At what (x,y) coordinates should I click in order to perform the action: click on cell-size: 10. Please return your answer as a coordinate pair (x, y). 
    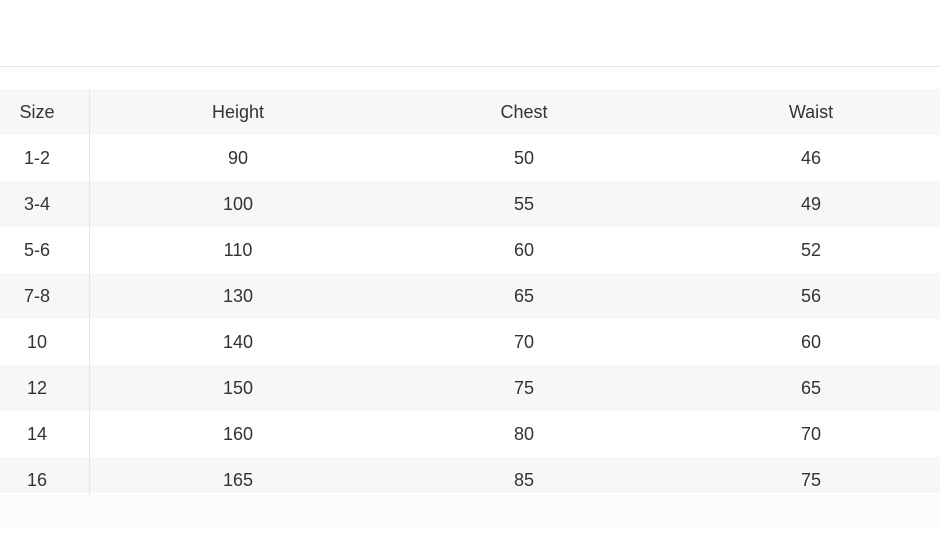
    Looking at the image, I should click on (37, 342).